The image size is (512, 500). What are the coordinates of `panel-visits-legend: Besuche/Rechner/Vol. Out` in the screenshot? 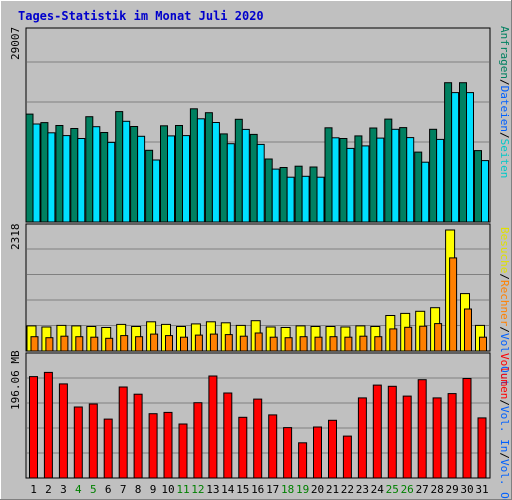 It's located at (504, 306).